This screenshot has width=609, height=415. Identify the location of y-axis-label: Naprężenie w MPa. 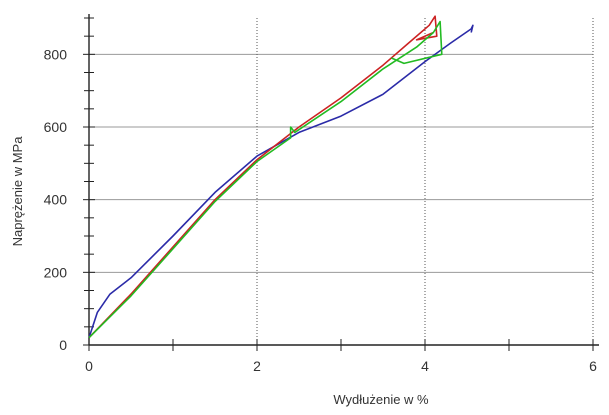
(17, 191).